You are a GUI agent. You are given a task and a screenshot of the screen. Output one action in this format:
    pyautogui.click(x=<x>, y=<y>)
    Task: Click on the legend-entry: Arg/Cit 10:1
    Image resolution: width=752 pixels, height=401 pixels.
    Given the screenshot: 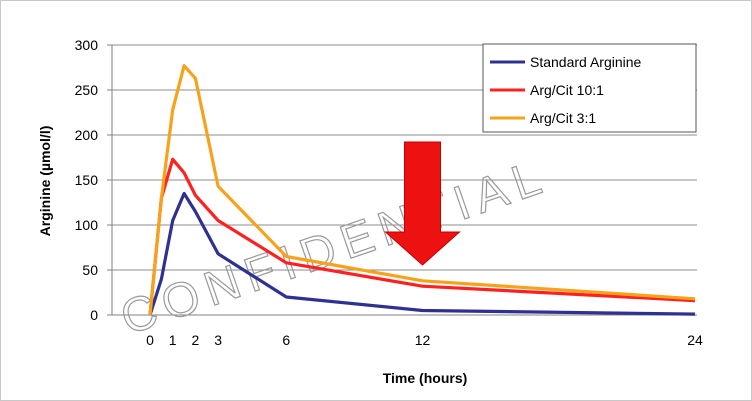 What is the action you would take?
    pyautogui.click(x=567, y=90)
    